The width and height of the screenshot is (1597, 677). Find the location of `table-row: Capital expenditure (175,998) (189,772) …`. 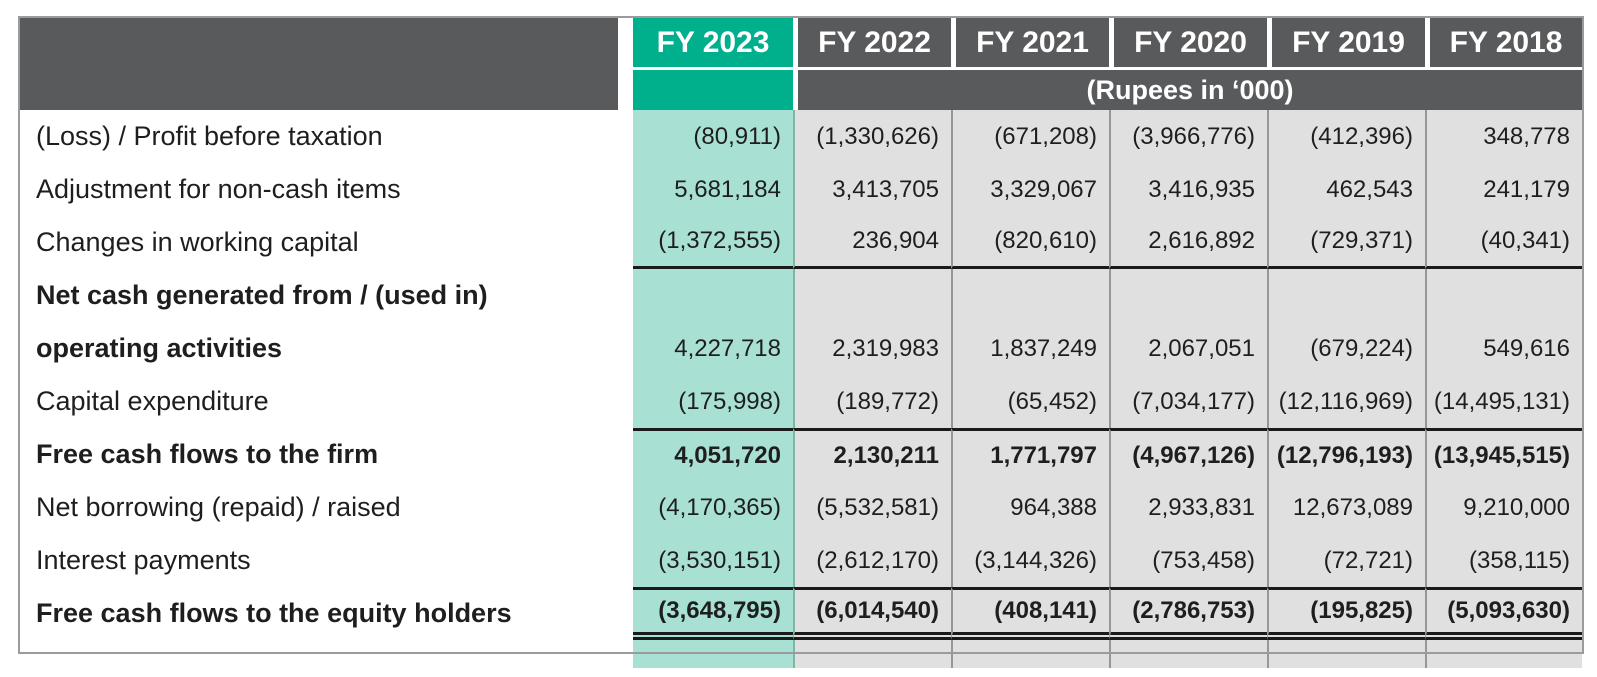

table-row: Capital expenditure (175,998) (189,772) … is located at coordinates (801, 401).